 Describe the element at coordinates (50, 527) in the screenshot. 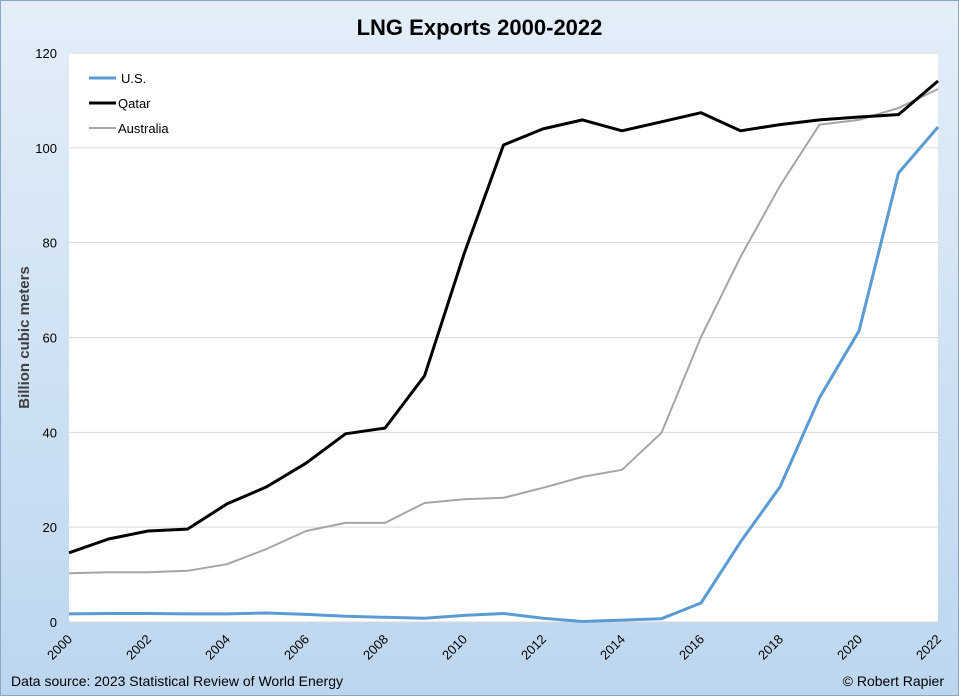

I see `y-tick-label: 20` at that location.